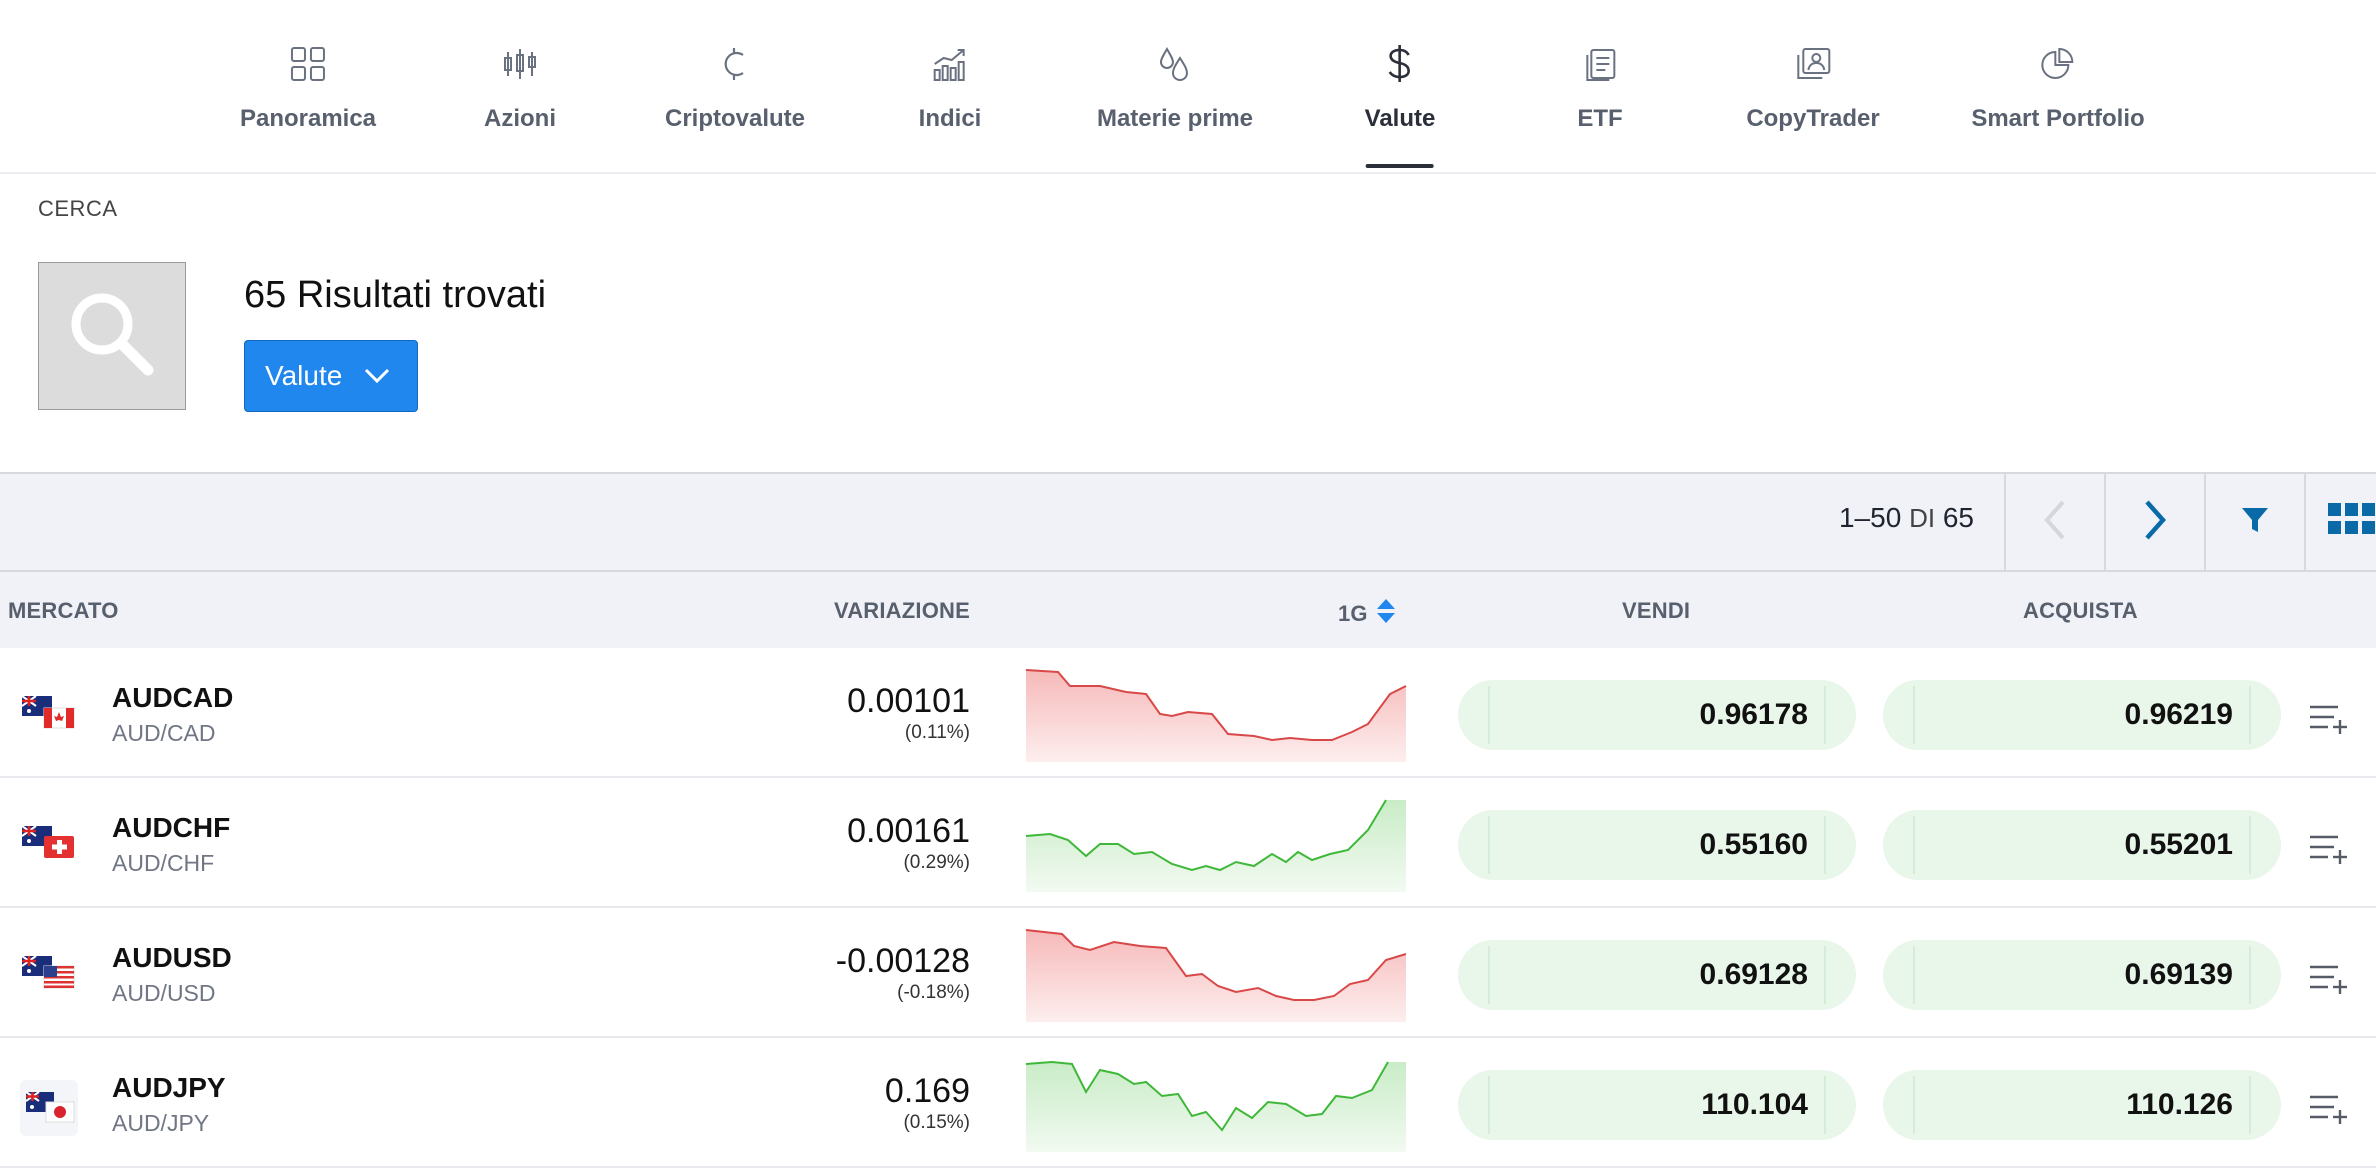 The width and height of the screenshot is (2376, 1168). What do you see at coordinates (1400, 86) in the screenshot?
I see `nav-item-valute: Valute` at bounding box center [1400, 86].